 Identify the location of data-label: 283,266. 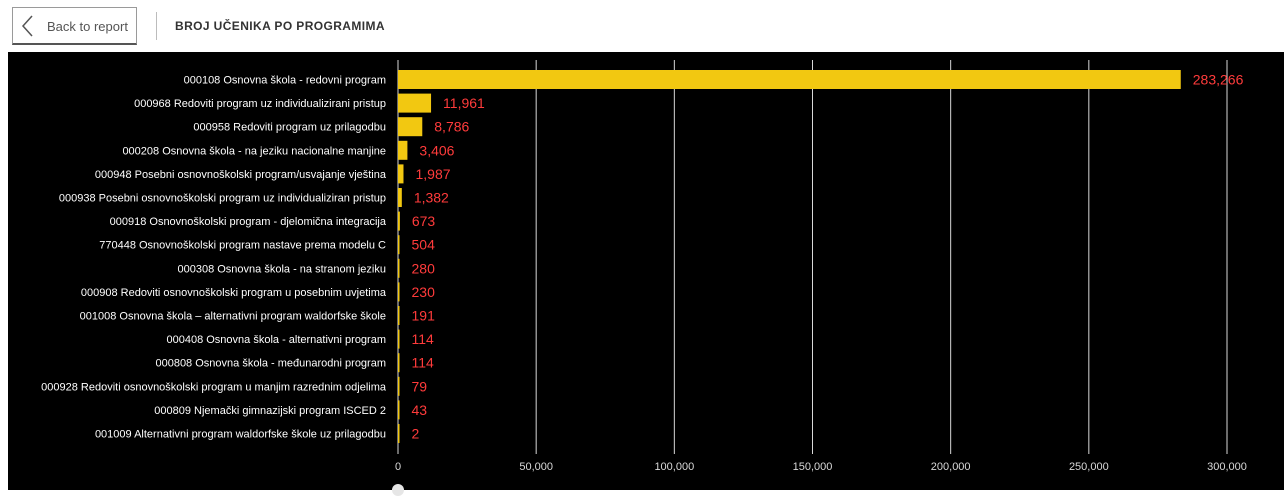
(1218, 80).